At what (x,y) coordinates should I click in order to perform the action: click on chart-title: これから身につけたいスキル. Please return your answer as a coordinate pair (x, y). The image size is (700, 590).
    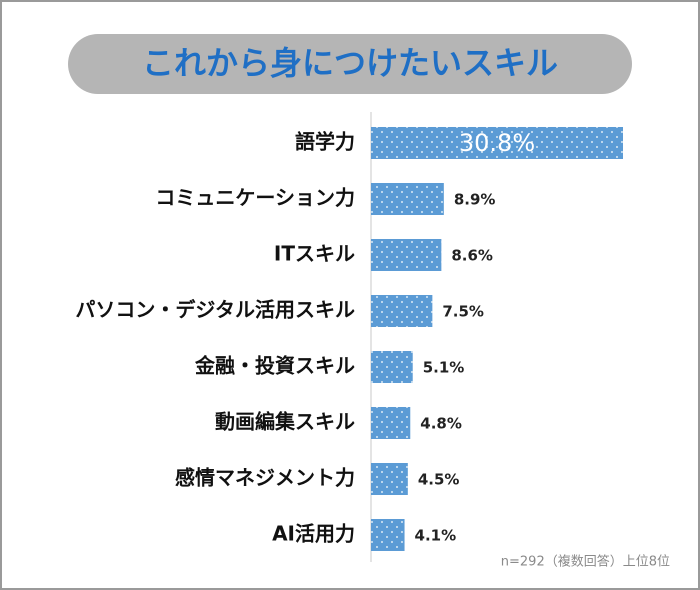
    Looking at the image, I should click on (350, 63).